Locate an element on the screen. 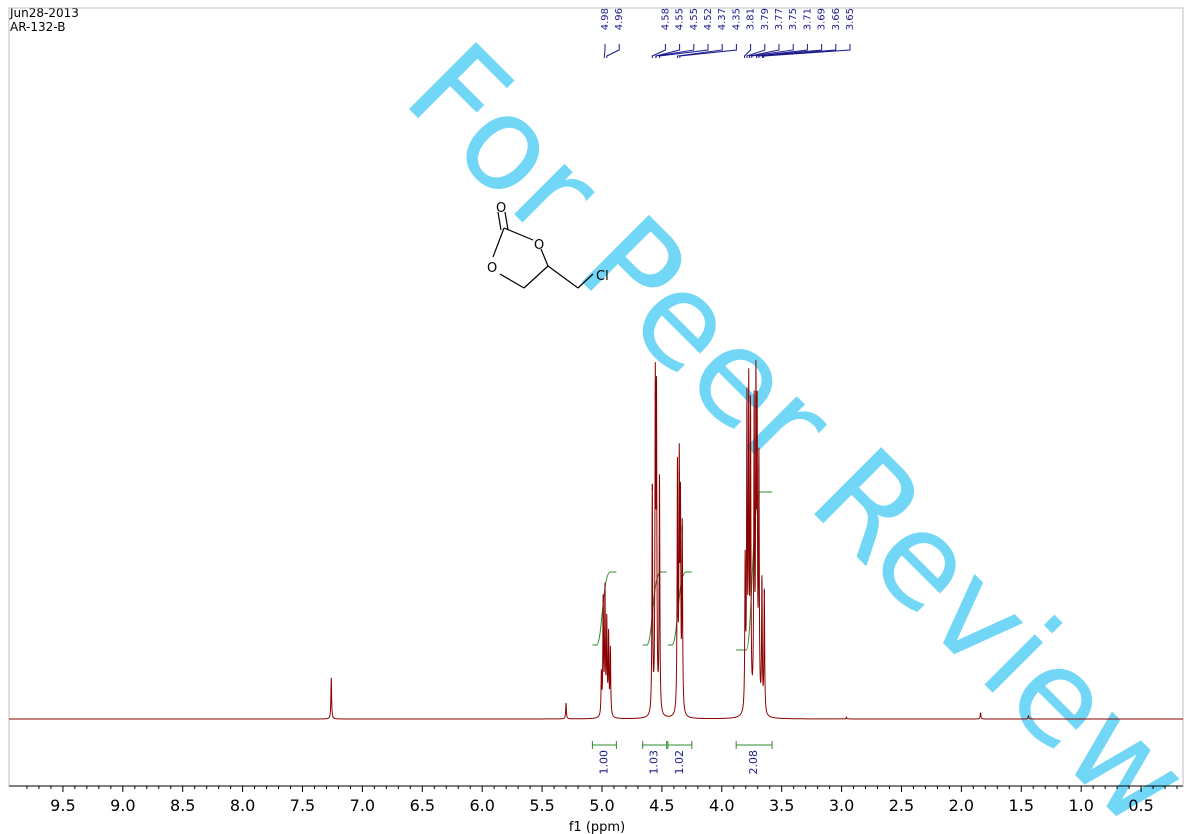 The height and width of the screenshot is (834, 1184). peak-label: 3.71 is located at coordinates (807, 19).